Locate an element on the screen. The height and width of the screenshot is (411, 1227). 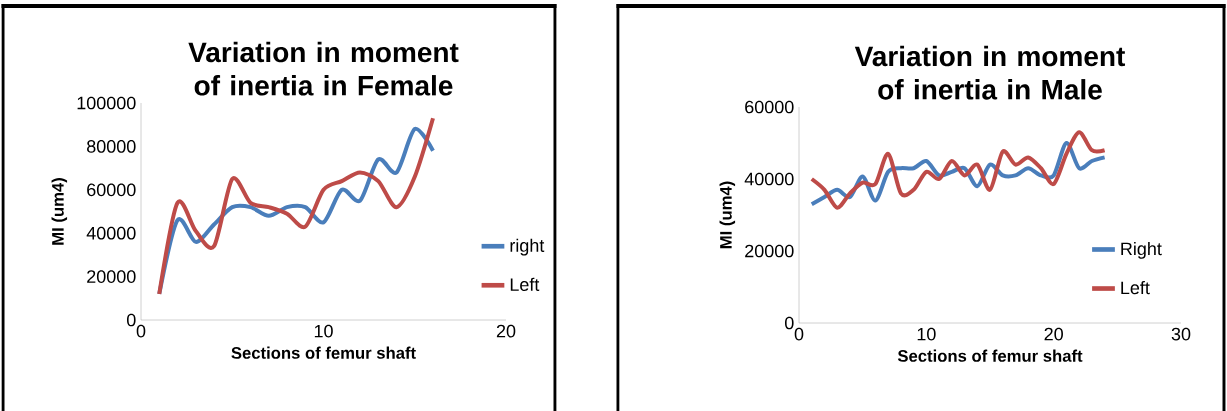
x-tick-label: 30 is located at coordinates (1181, 334).